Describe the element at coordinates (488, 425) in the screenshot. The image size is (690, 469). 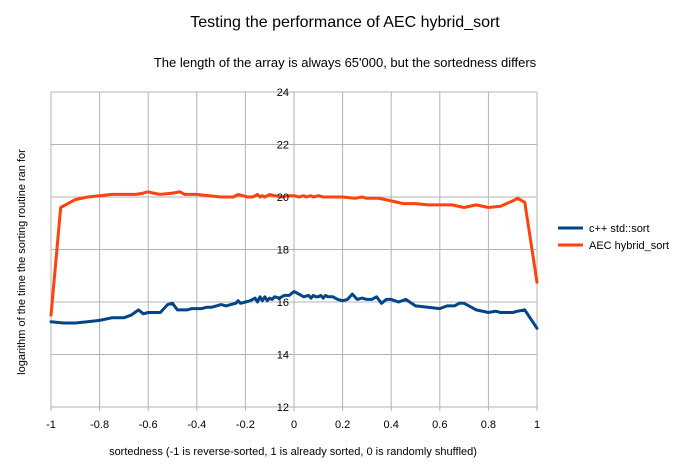
I see `x-tick-label: 0.8` at that location.